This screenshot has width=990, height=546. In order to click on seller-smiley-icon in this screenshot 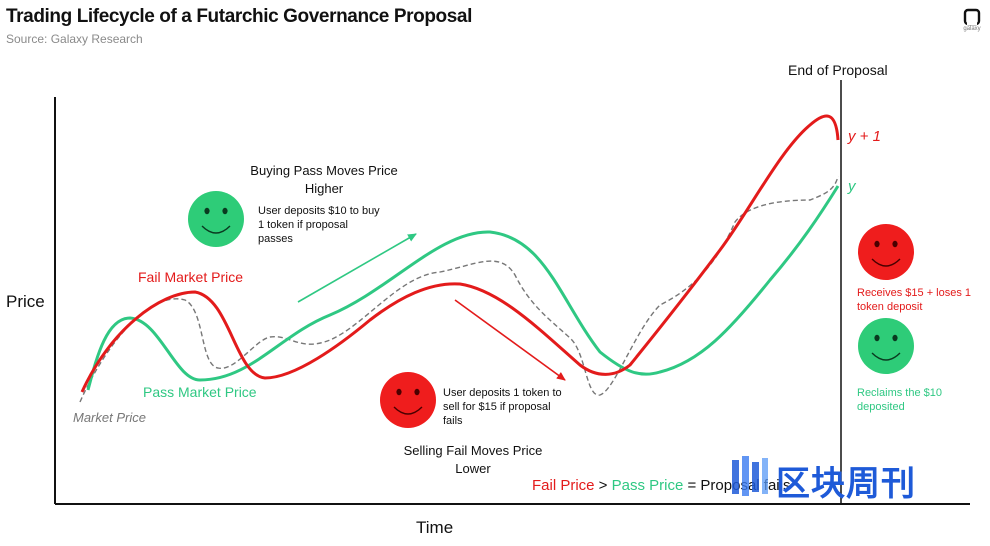, I will do `click(408, 400)`.